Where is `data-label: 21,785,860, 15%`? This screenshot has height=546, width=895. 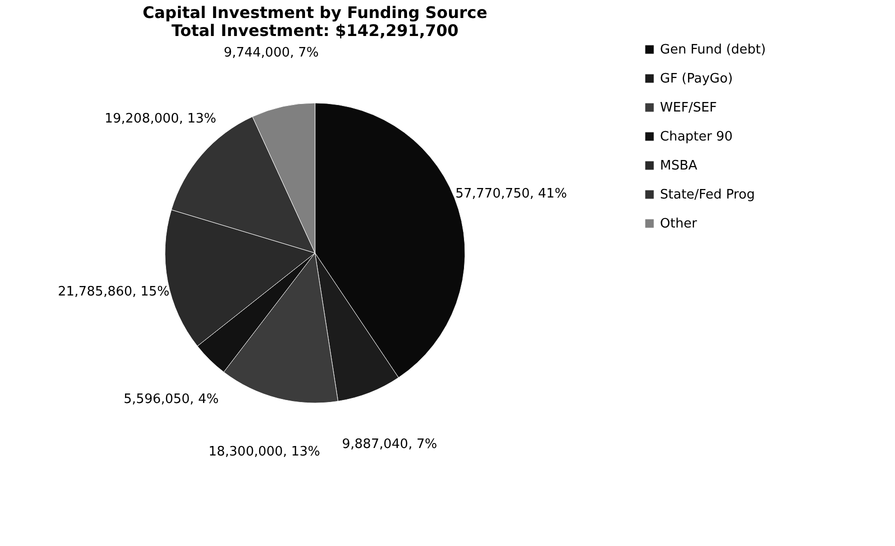
data-label: 21,785,860, 15% is located at coordinates (114, 292).